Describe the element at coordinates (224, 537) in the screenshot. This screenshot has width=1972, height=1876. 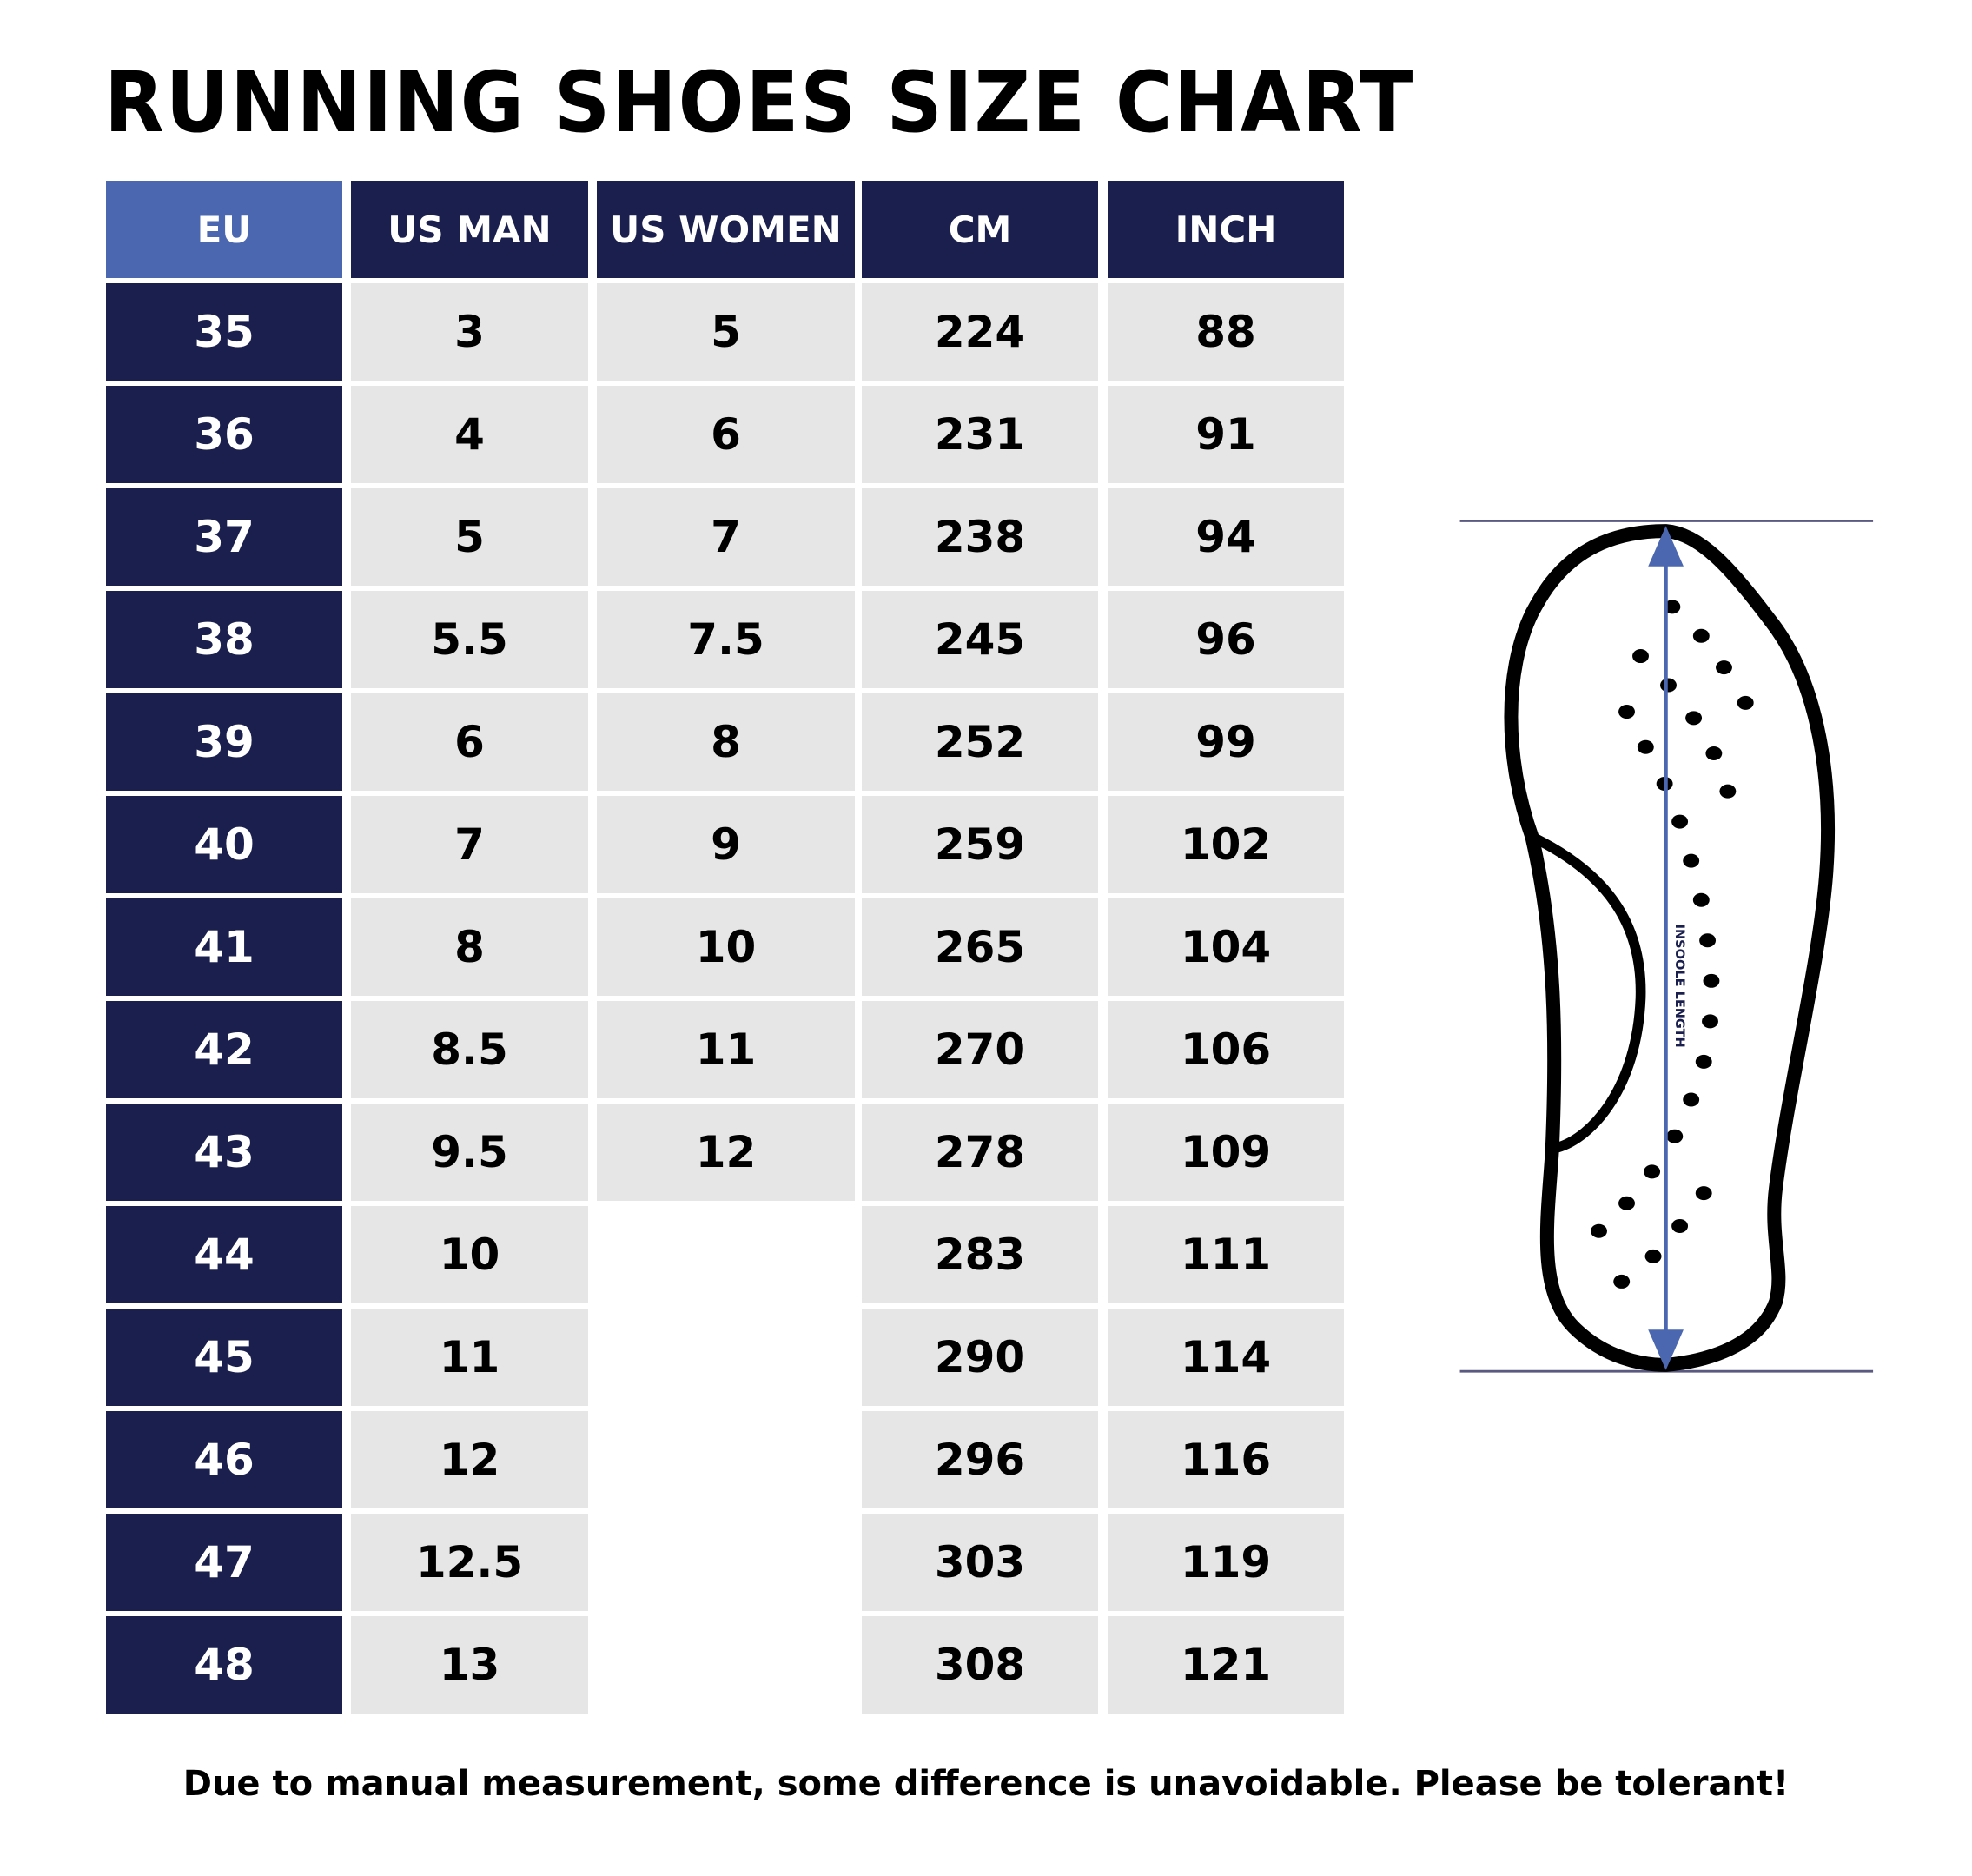
I see `table-cell: 37` at that location.